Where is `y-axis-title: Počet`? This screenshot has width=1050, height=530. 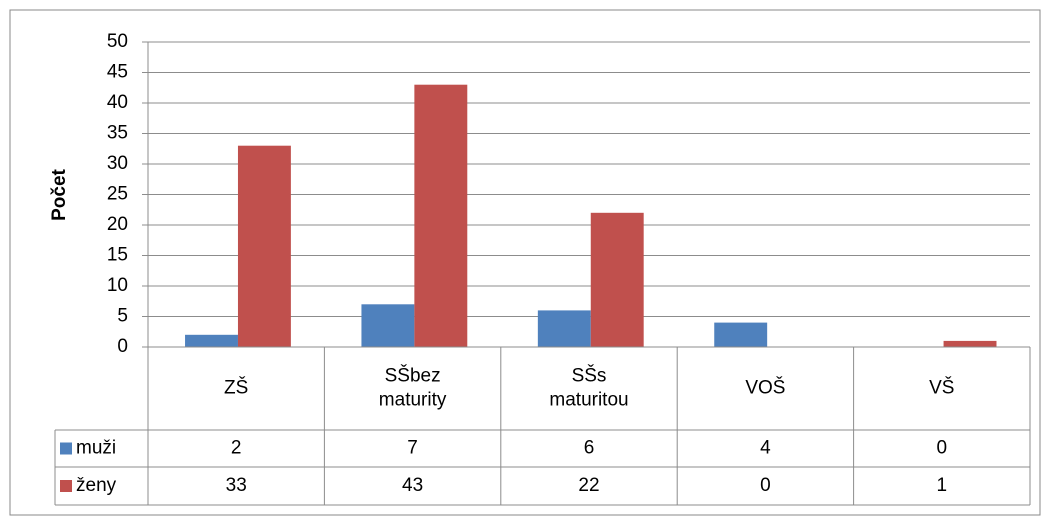 y-axis-title: Počet is located at coordinates (59, 194).